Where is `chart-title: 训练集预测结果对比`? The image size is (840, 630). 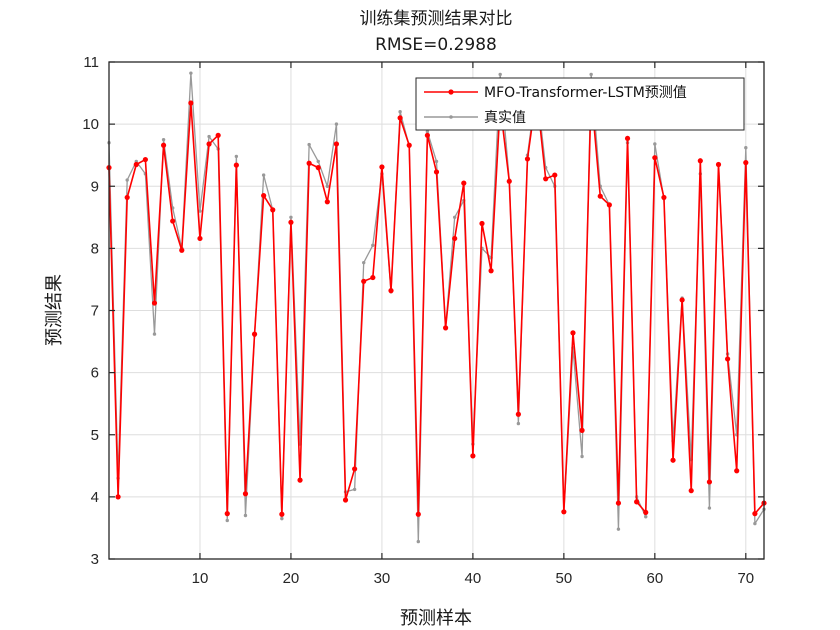 chart-title: 训练集预测结果对比 is located at coordinates (436, 19).